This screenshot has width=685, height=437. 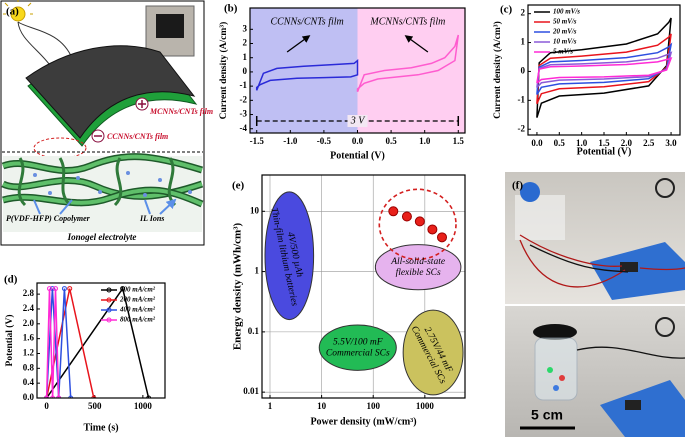 What do you see at coordinates (48, 218) in the screenshot?
I see `polymer-label: P(VDF-HFP) Copolymer` at bounding box center [48, 218].